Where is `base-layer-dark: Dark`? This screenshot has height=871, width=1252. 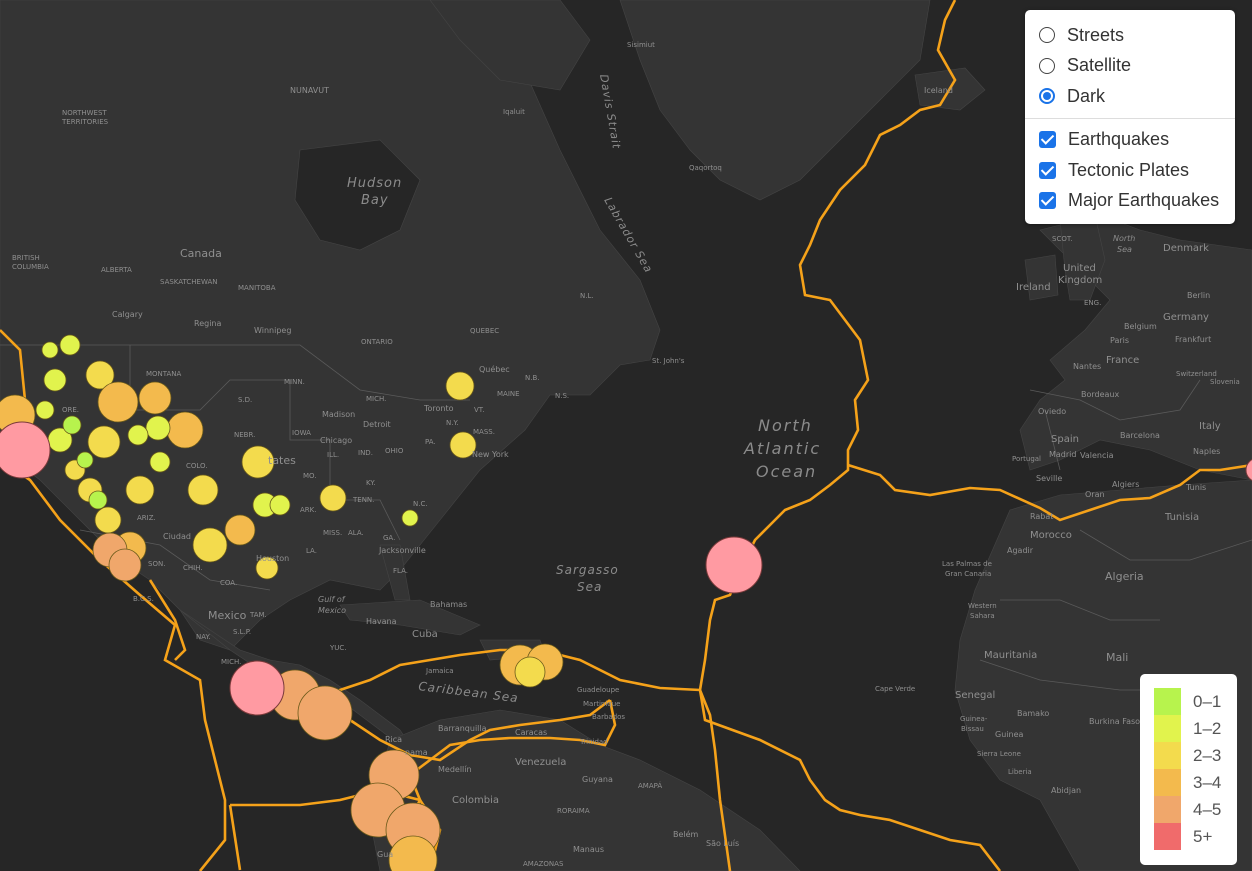 base-layer-dark: Dark is located at coordinates (1131, 96).